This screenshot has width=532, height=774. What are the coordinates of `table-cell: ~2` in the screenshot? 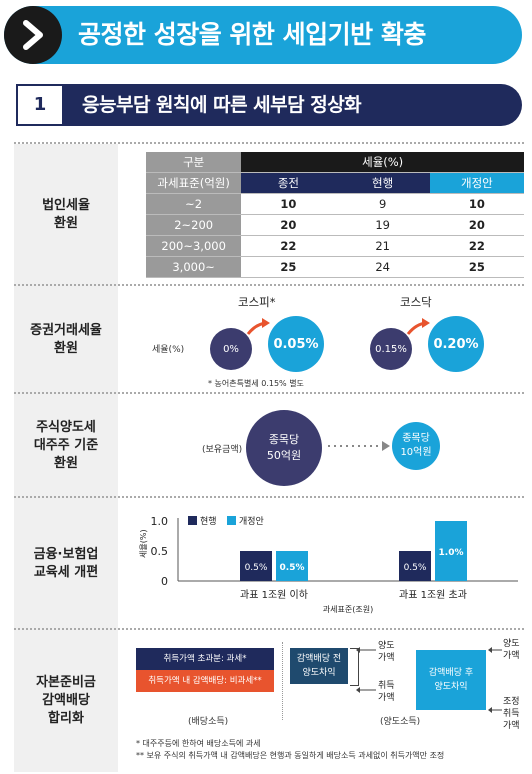 It's located at (194, 204).